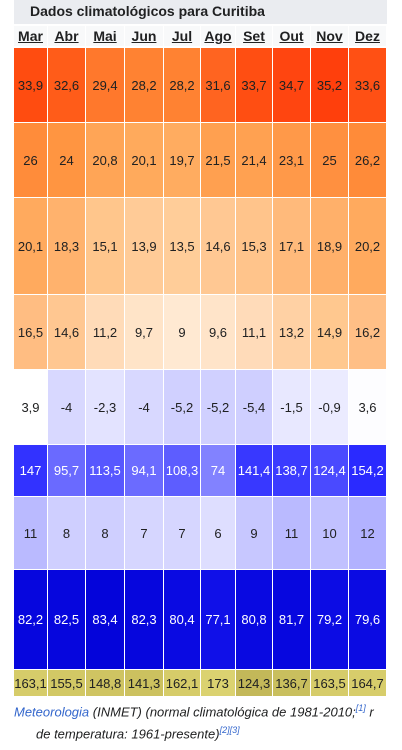 The width and height of the screenshot is (402, 750). What do you see at coordinates (329, 246) in the screenshot?
I see `table-cell: 18,9` at bounding box center [329, 246].